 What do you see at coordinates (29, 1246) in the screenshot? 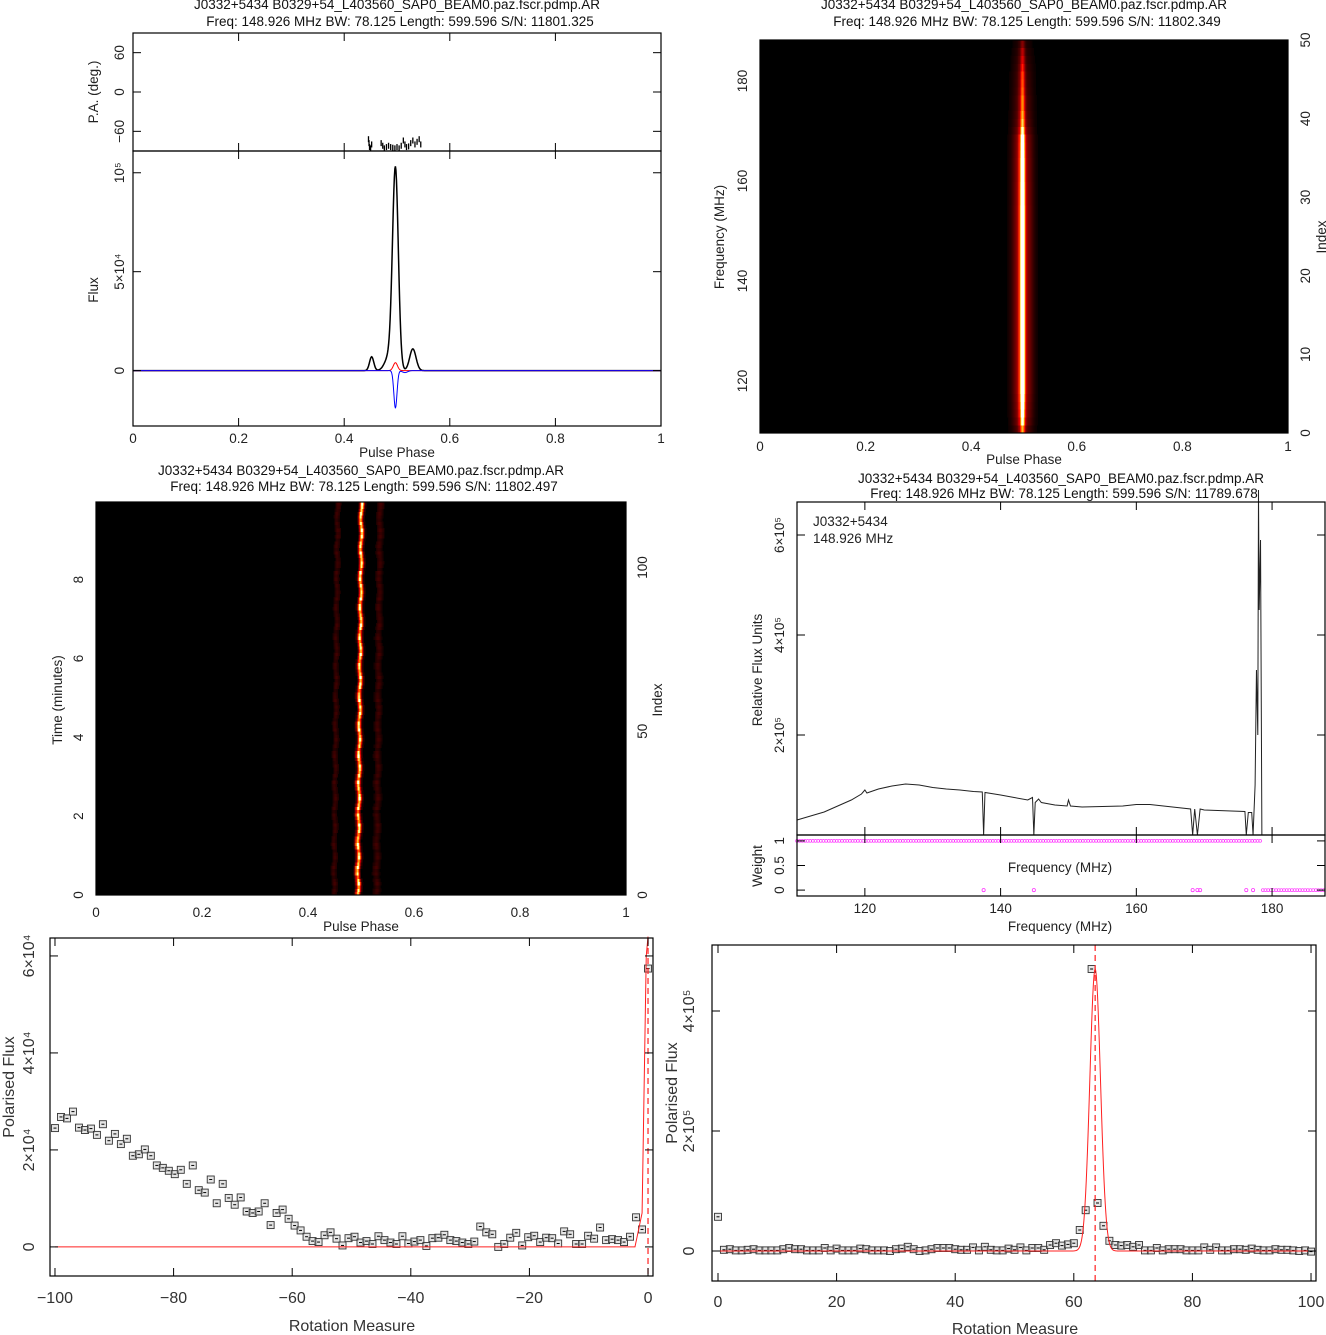
I see `rm-left-ytick-label: 0` at bounding box center [29, 1246].